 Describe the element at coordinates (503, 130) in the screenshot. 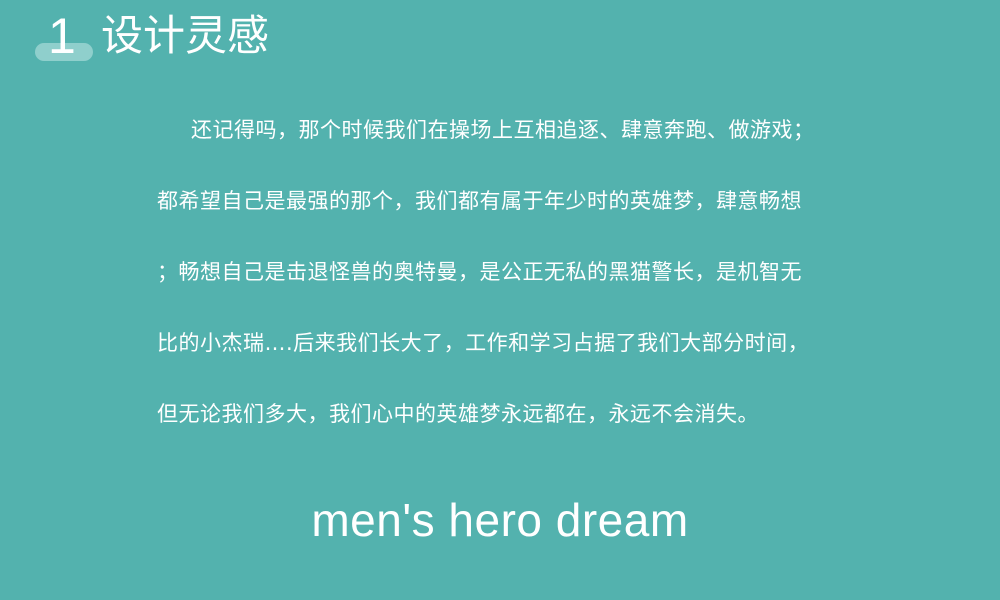

I see `paragraph-line: 还记得吗，那个时候我们在操场上互相追逐、肆意奔跑、做游戏；` at that location.